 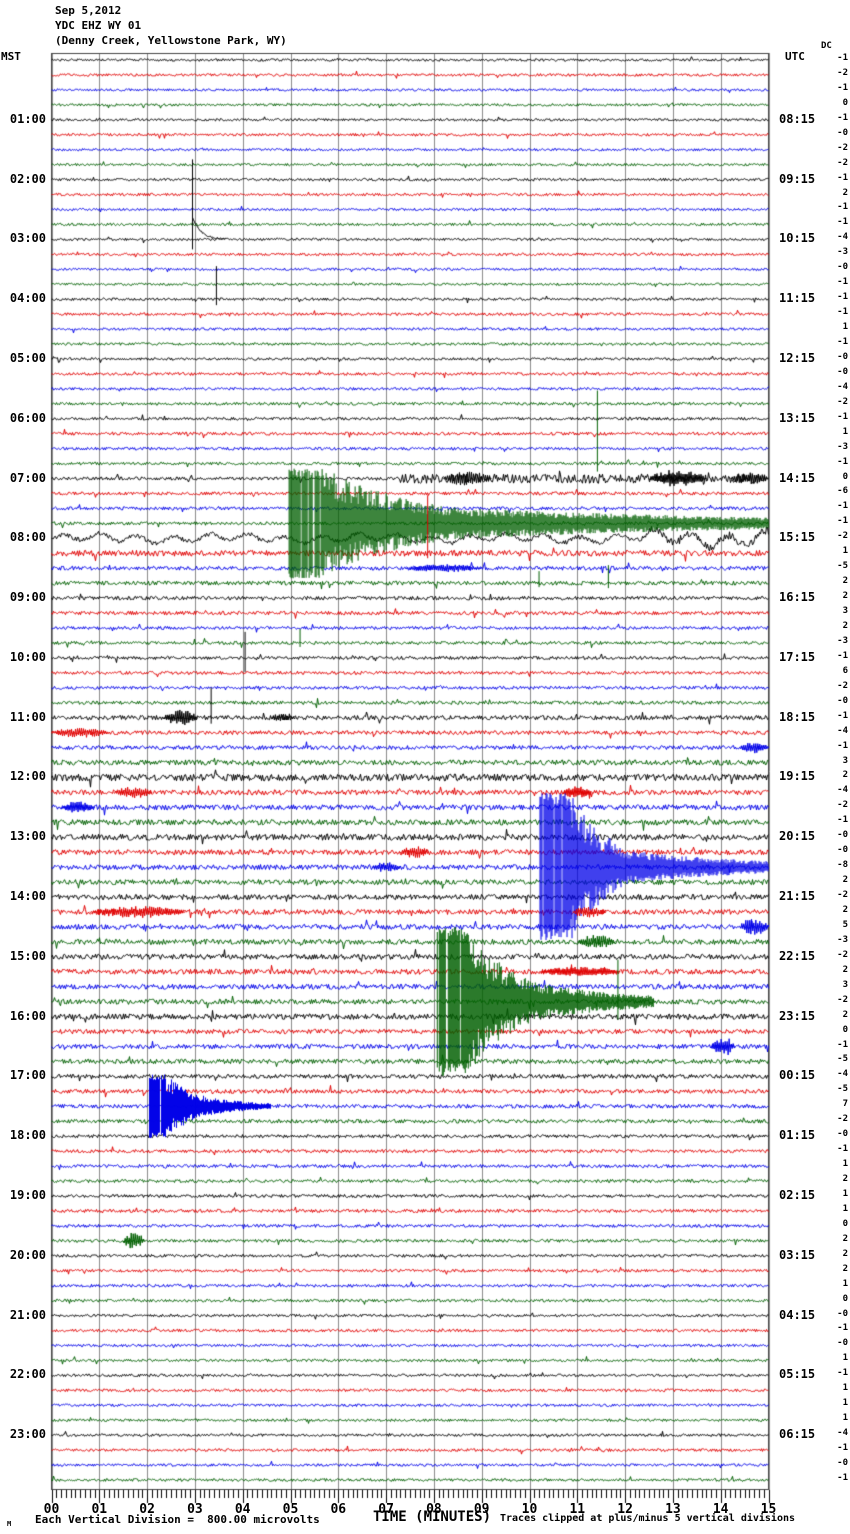 I want to click on utc-label: 02:15, so click(x=797, y=1194).